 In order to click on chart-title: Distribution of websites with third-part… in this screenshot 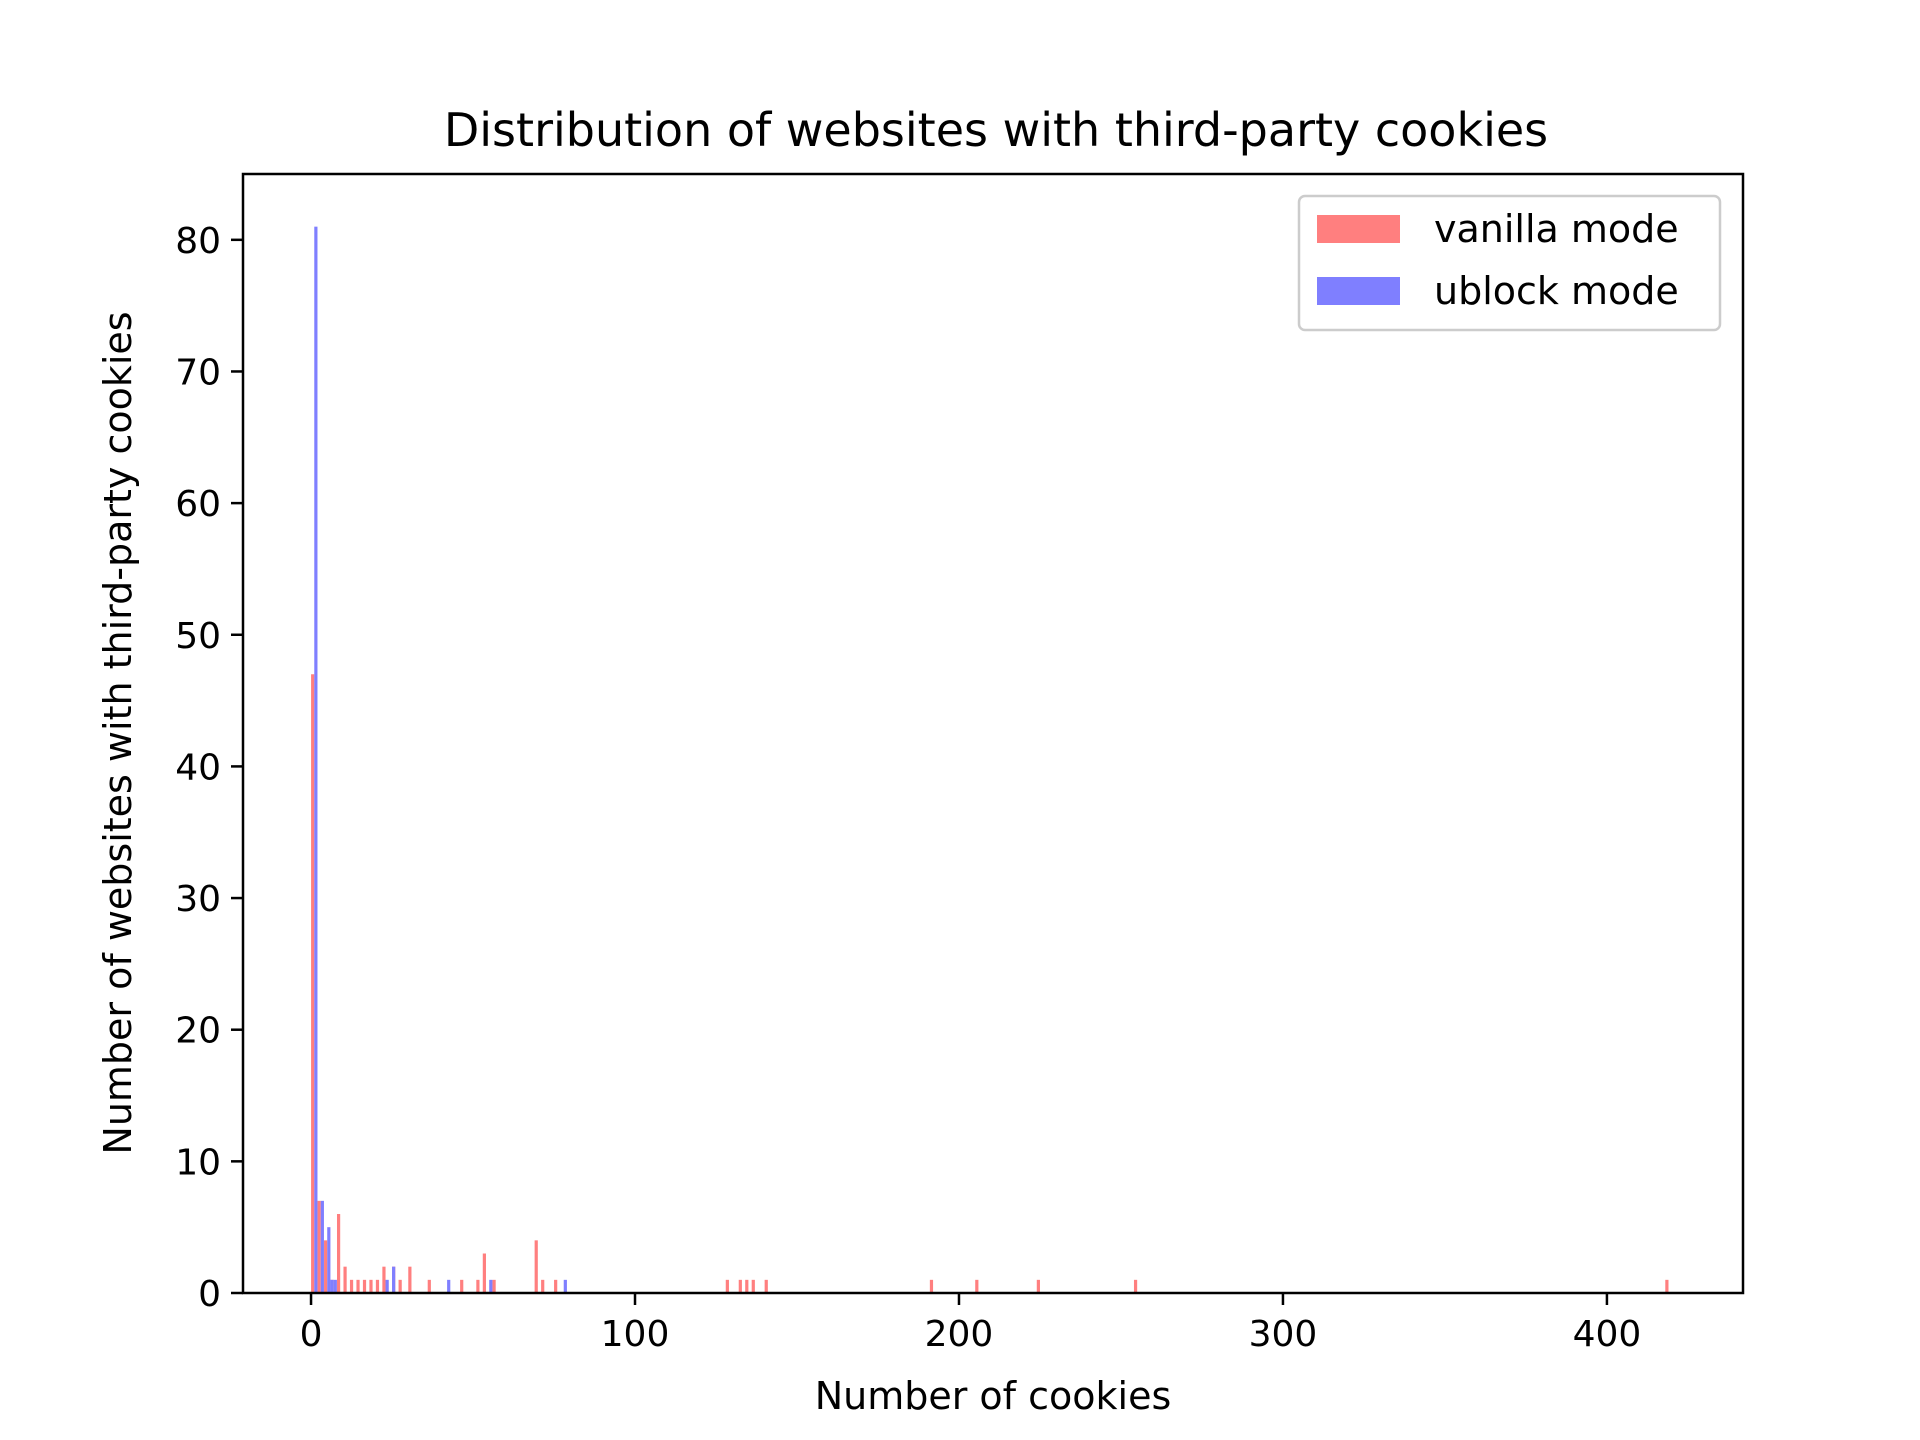, I will do `click(996, 130)`.